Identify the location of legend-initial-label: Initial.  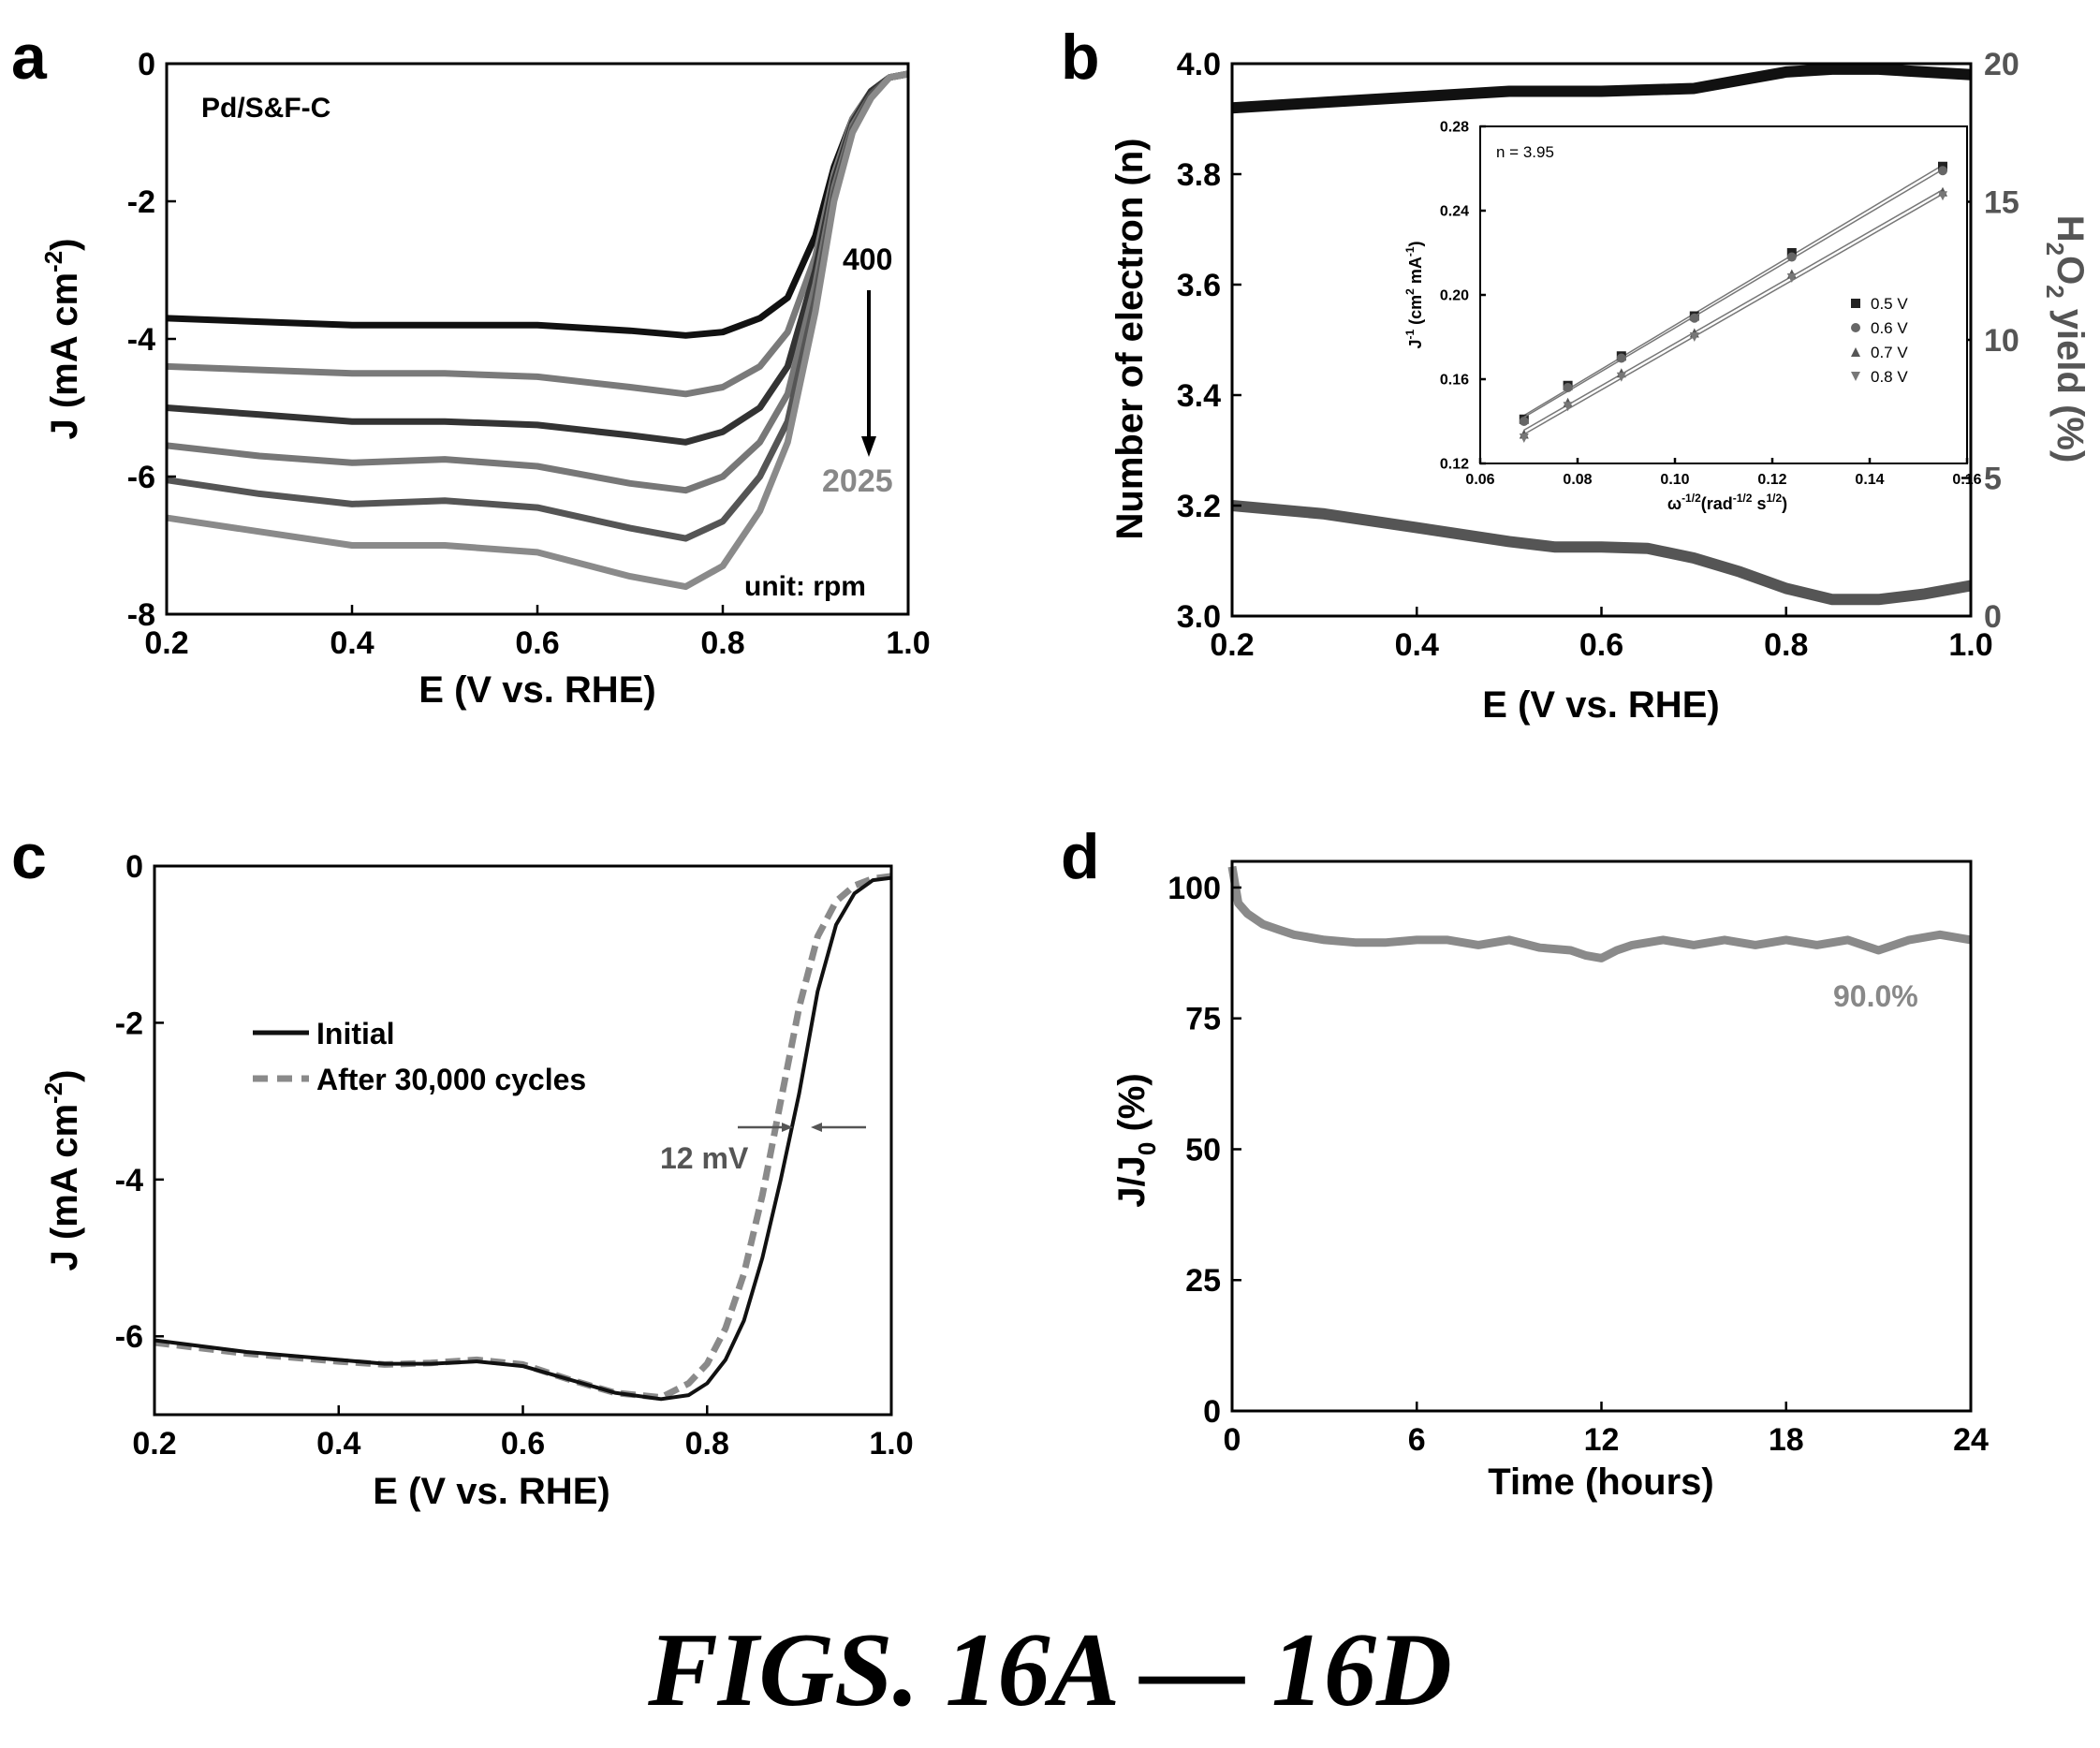
(355, 1033).